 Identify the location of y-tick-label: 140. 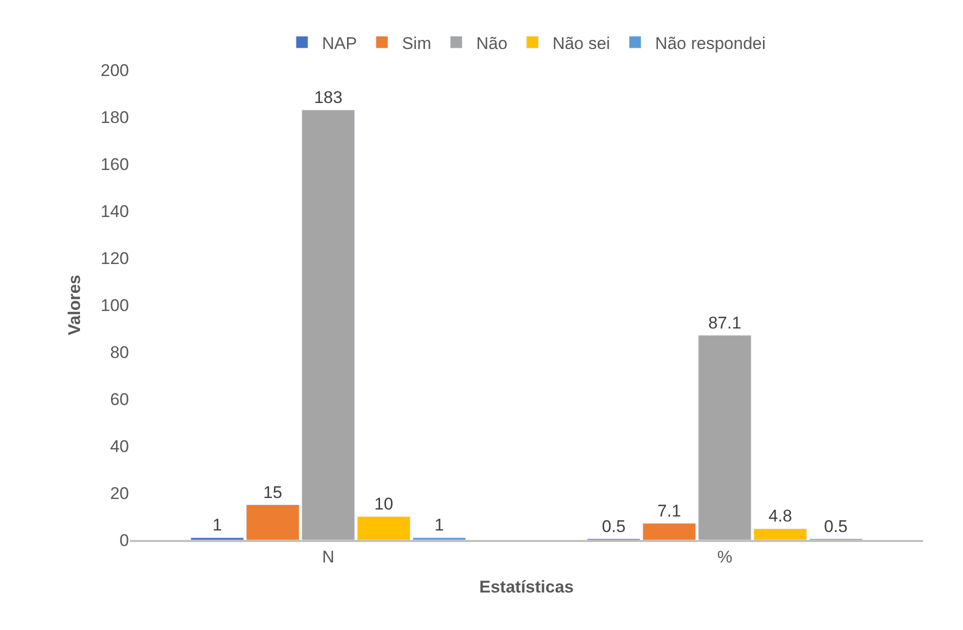
(114, 211).